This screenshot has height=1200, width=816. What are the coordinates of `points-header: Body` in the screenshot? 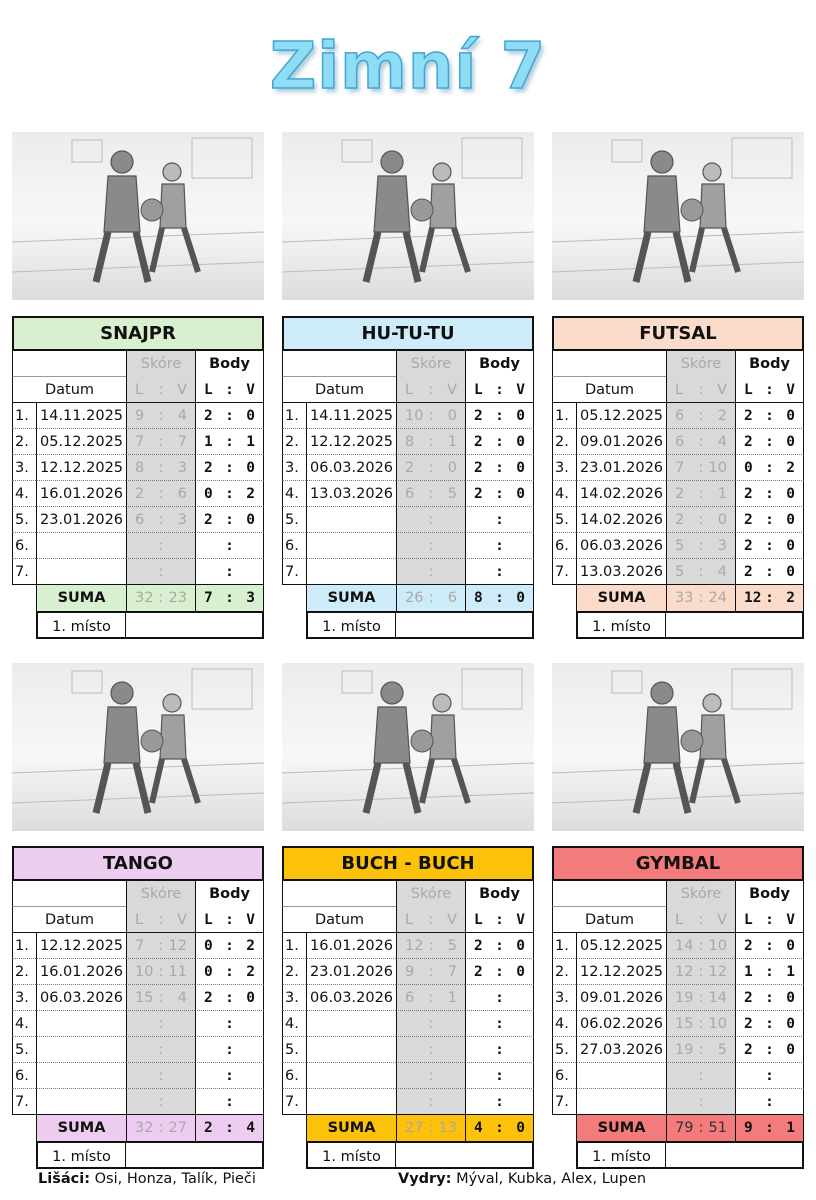 It's located at (499, 894).